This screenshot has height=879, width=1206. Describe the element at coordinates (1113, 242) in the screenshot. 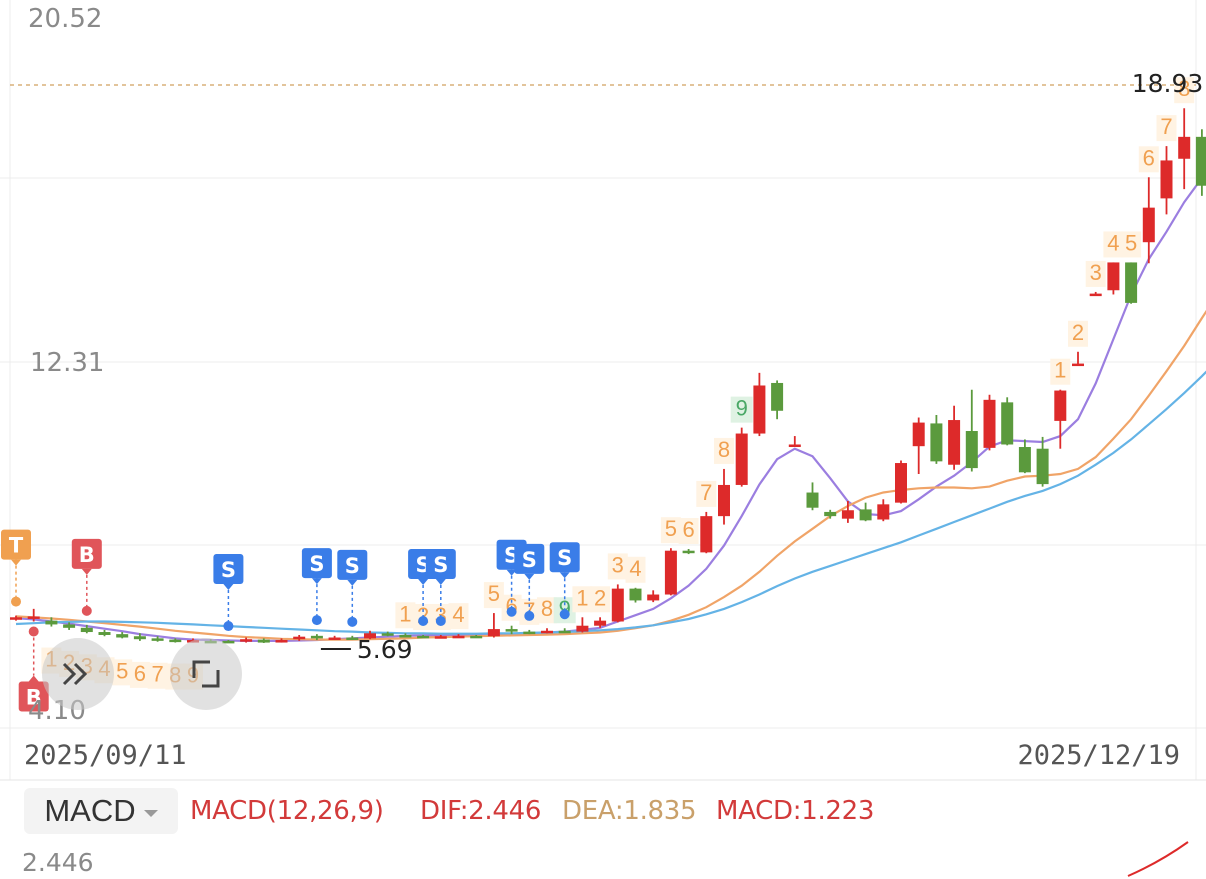

I see `td-count: 4` at that location.